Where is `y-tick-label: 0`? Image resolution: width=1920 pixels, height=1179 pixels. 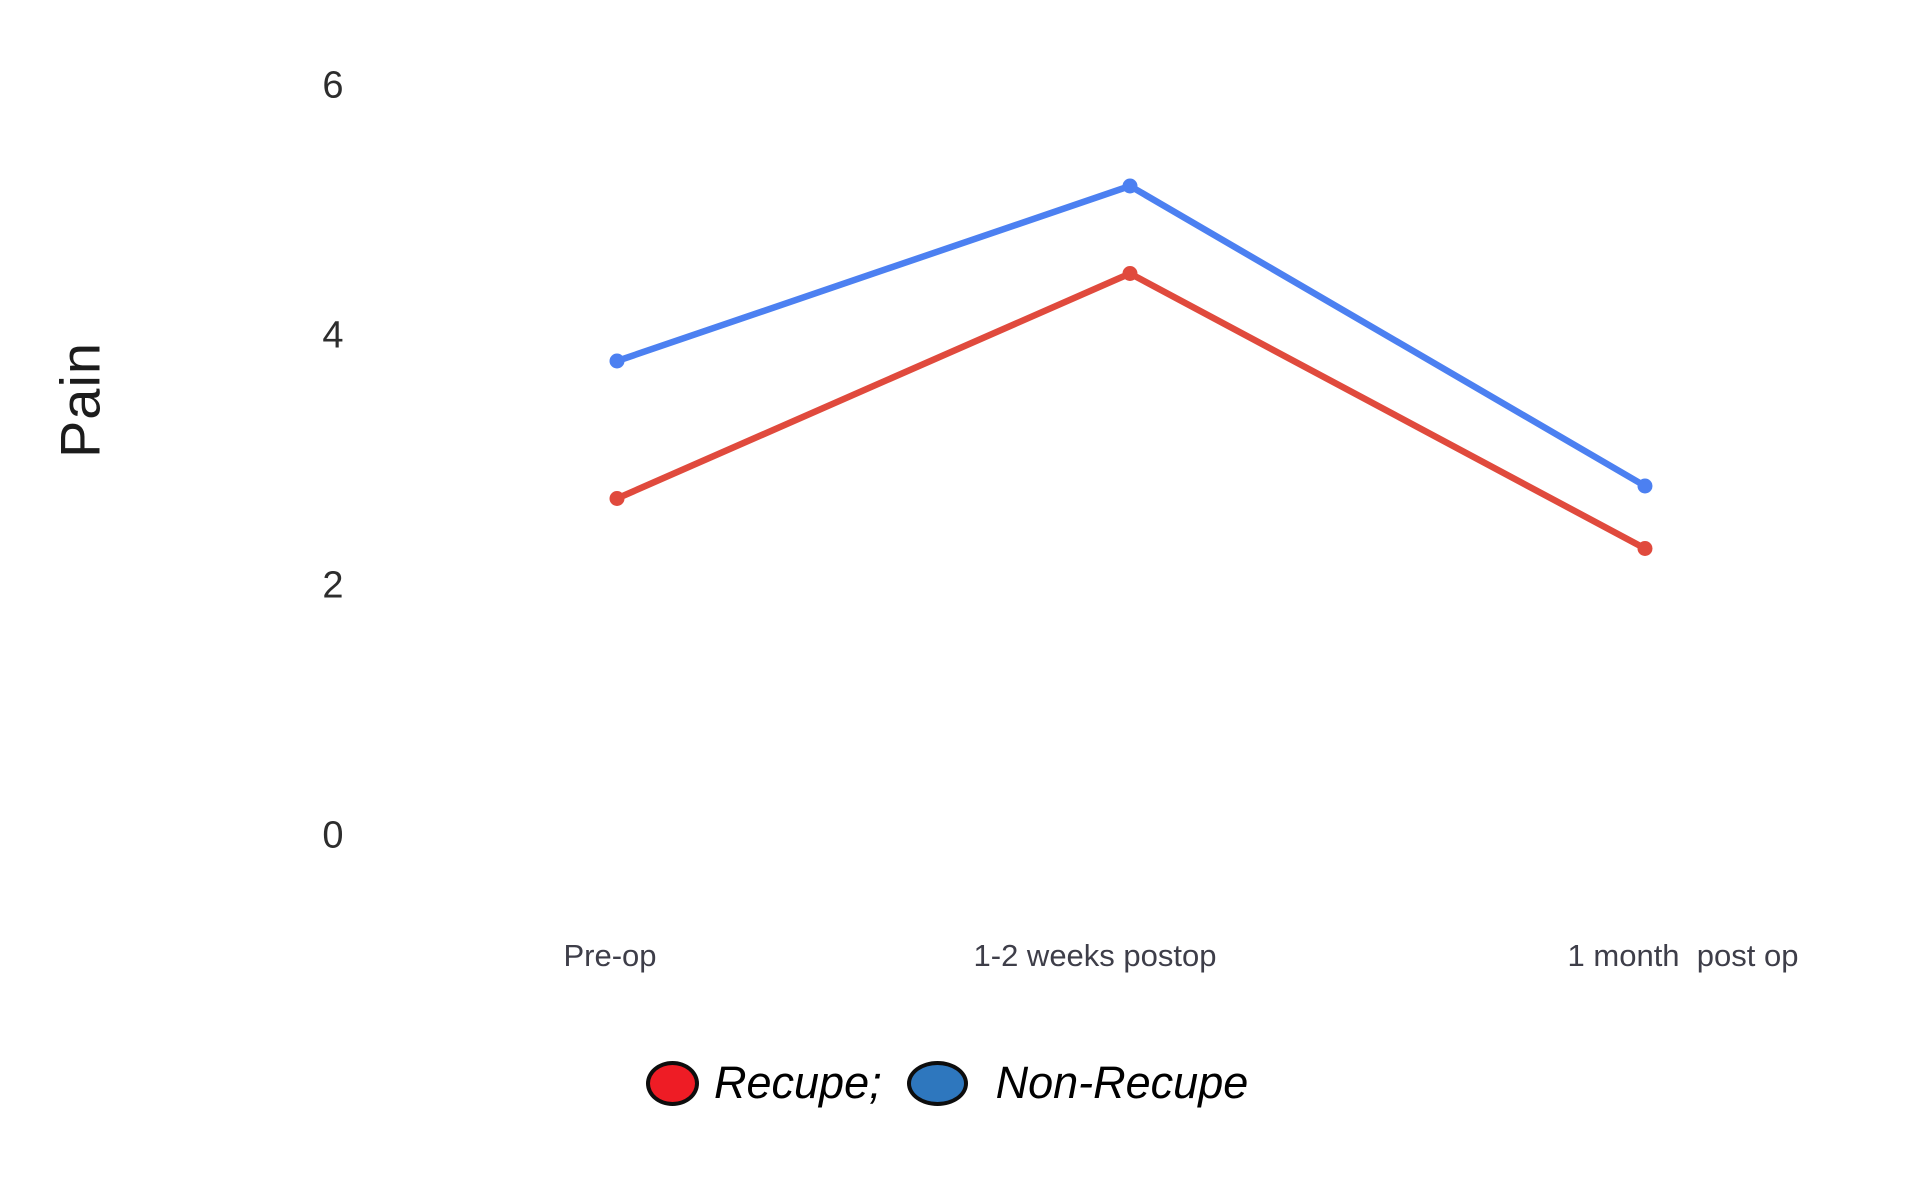 y-tick-label: 0 is located at coordinates (333, 835).